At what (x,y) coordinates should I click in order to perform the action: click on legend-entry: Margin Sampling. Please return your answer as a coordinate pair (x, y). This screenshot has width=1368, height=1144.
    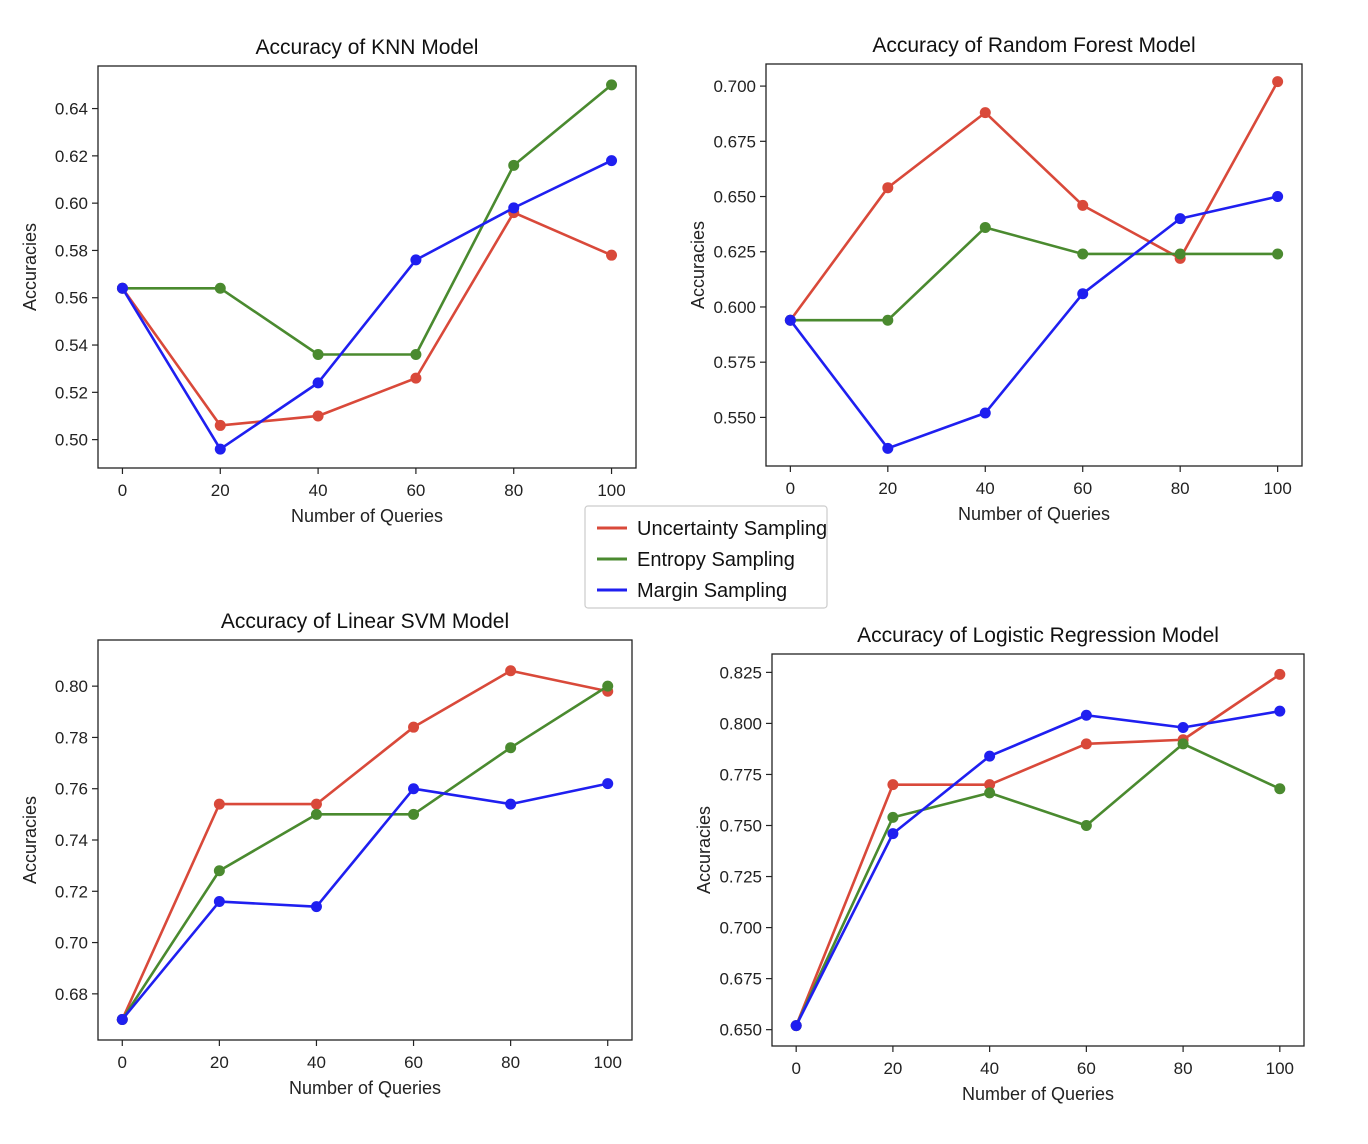
    Looking at the image, I should click on (692, 591).